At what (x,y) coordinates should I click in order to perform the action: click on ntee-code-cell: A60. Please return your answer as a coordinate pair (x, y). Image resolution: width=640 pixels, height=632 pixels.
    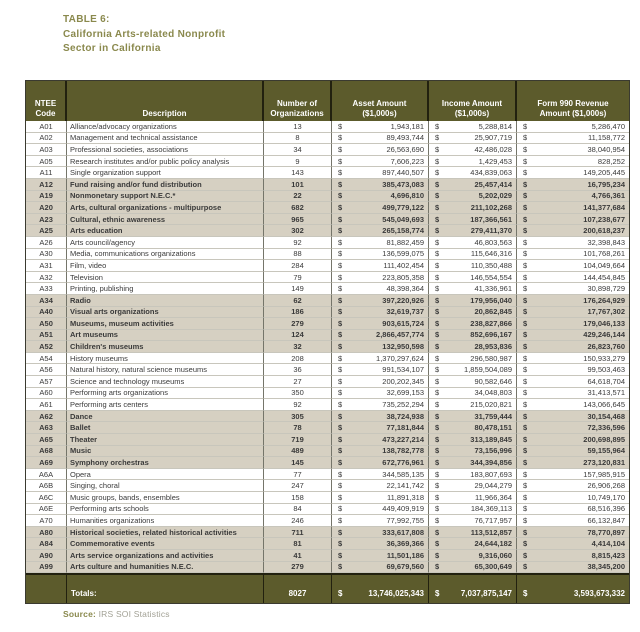
    Looking at the image, I should click on (46, 393).